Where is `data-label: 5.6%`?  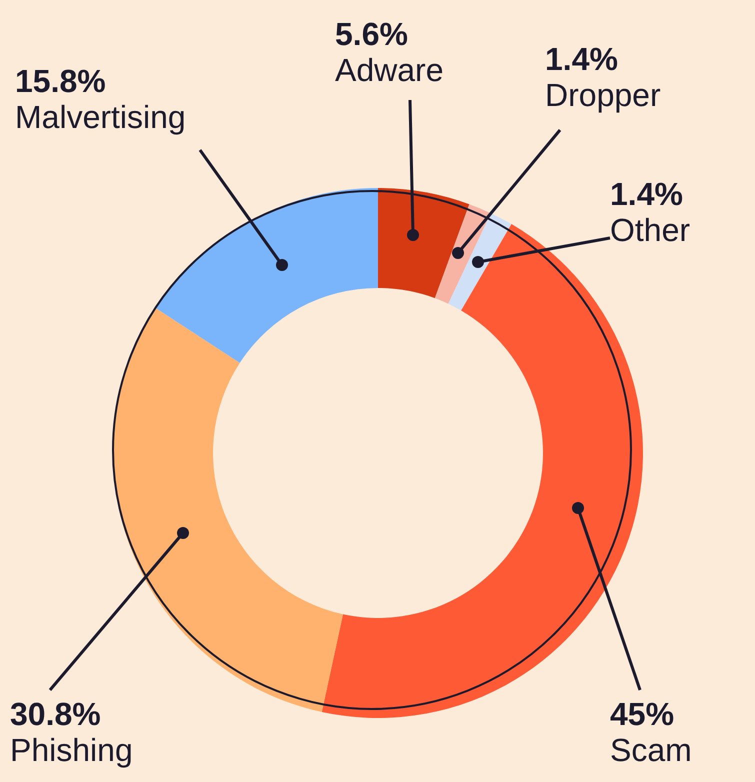
data-label: 5.6% is located at coordinates (371, 34).